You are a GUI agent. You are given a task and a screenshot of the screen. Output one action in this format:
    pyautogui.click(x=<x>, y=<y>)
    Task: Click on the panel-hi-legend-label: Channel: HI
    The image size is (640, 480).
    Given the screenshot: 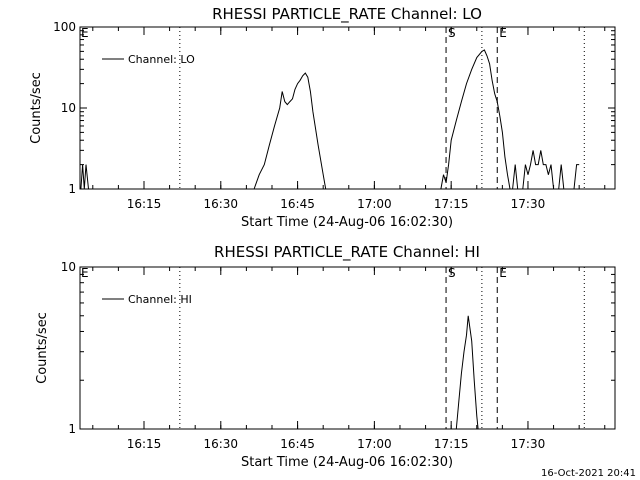 What is the action you would take?
    pyautogui.click(x=160, y=299)
    